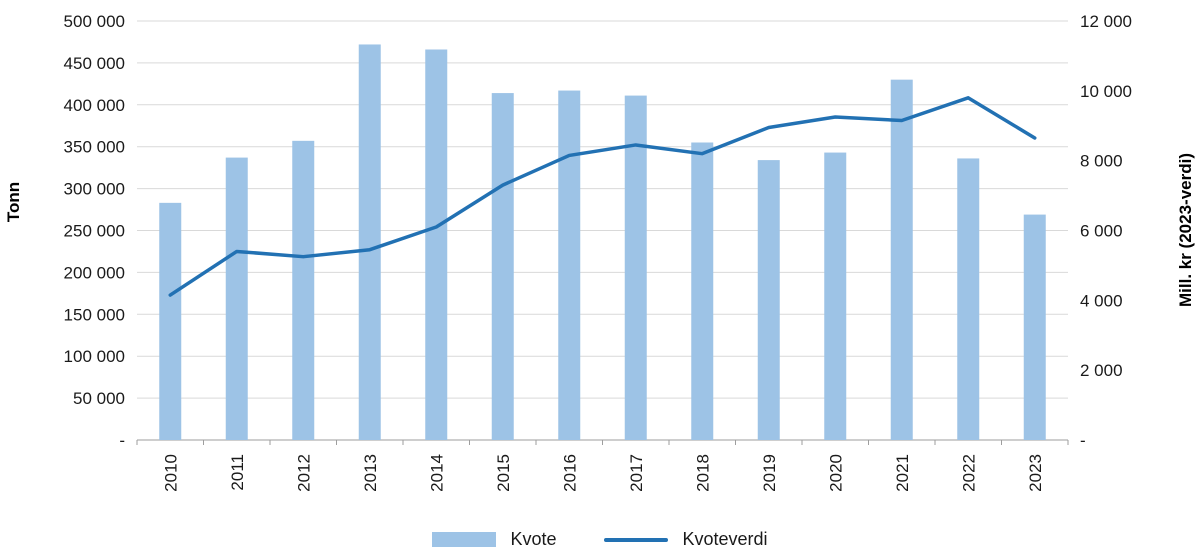  Describe the element at coordinates (835, 473) in the screenshot. I see `x-tick-label: 2020` at that location.